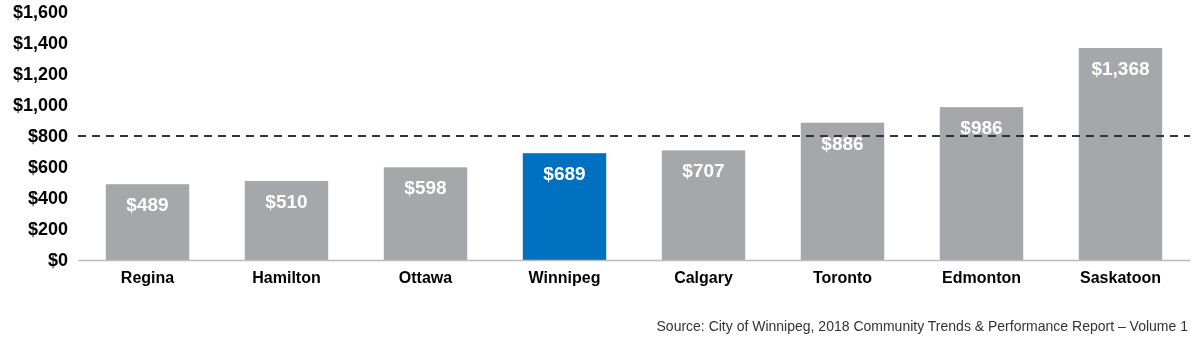  What do you see at coordinates (286, 278) in the screenshot?
I see `x-tick-label: Hamilton` at bounding box center [286, 278].